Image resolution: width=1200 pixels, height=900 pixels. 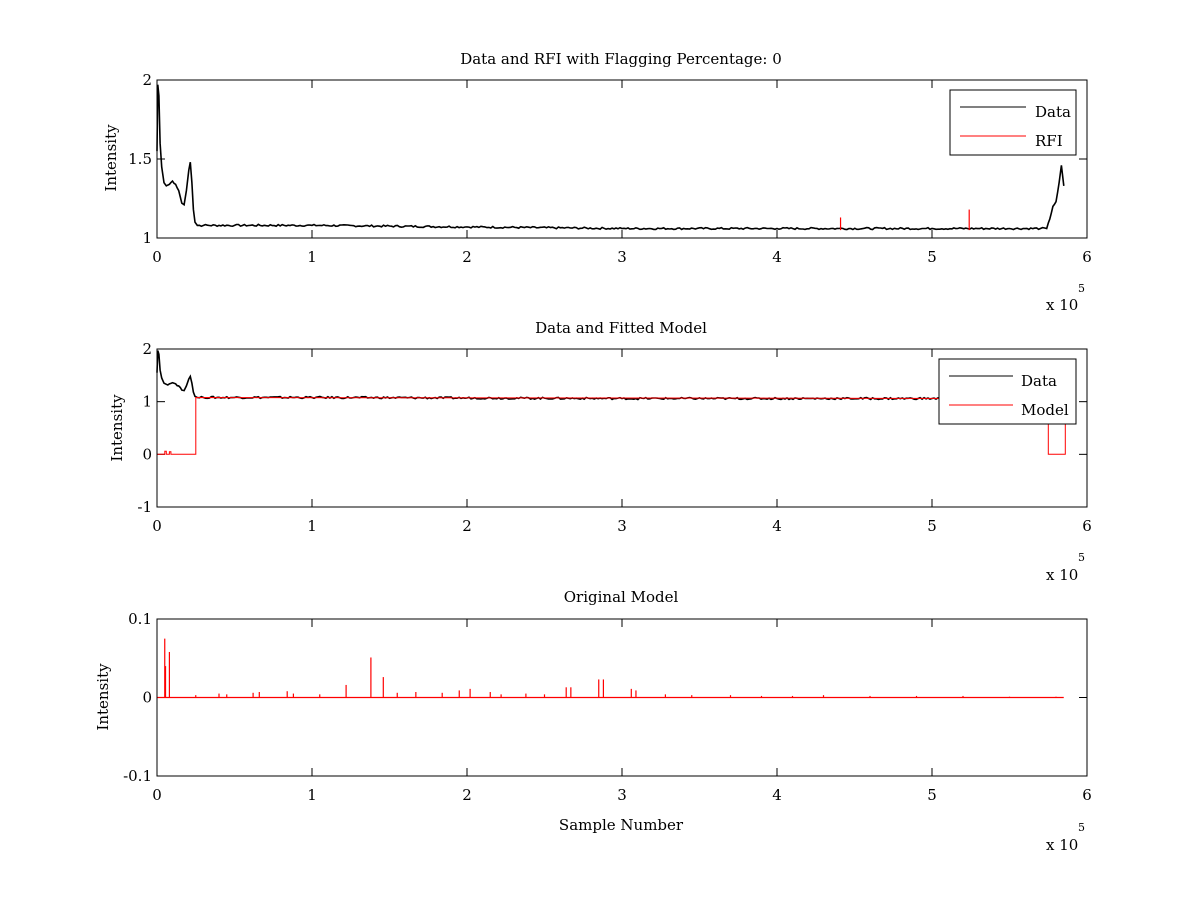 I want to click on legend: Data RFI, so click(x=1013, y=122).